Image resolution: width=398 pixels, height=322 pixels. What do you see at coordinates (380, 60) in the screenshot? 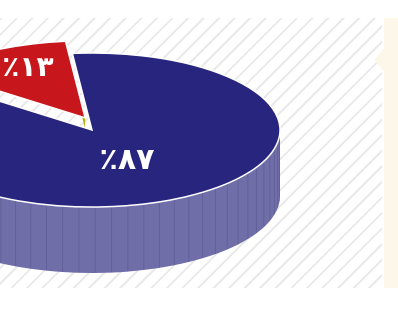
I see `side-card-pointer` at bounding box center [380, 60].